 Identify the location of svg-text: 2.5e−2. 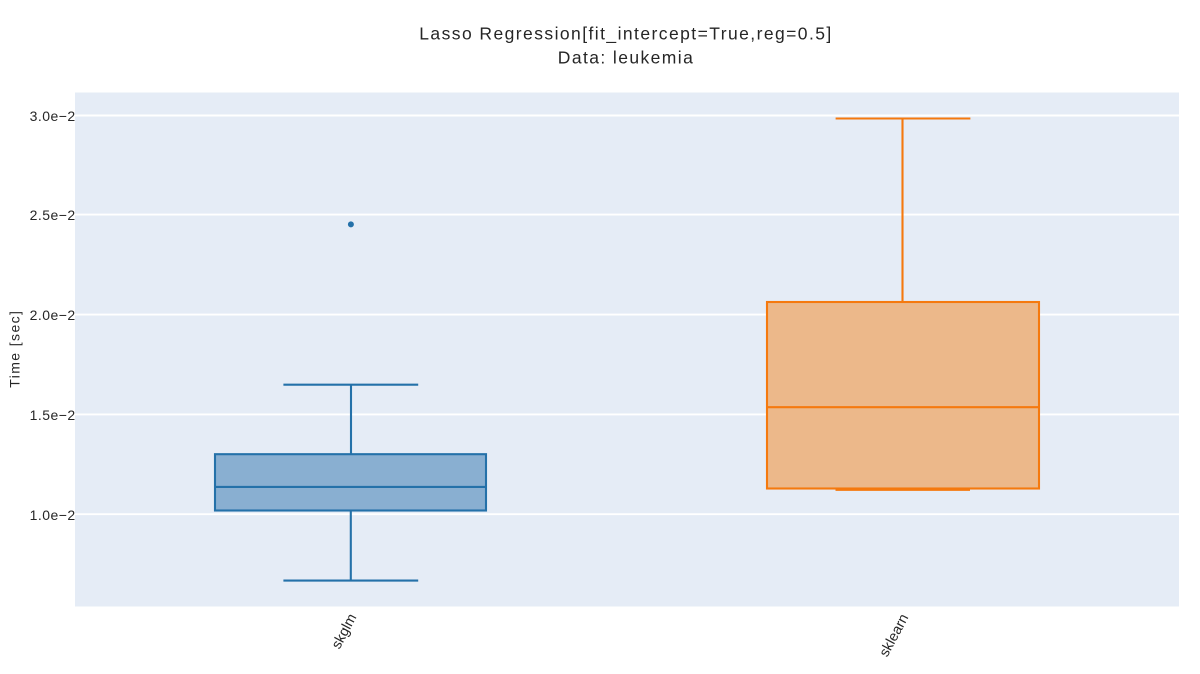
(53, 215).